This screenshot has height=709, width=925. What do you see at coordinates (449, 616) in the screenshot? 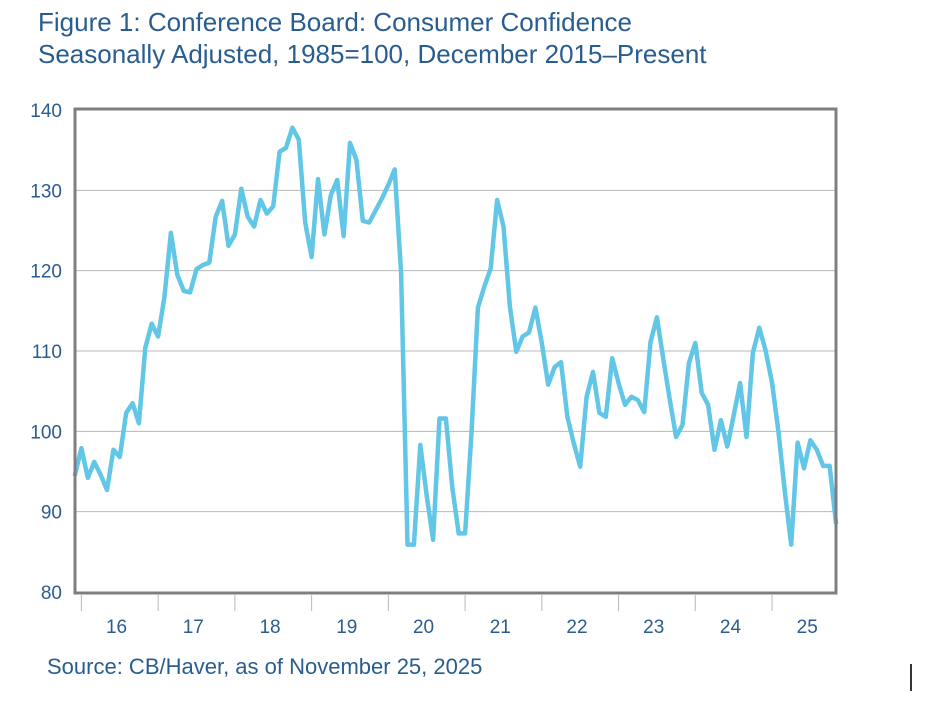
I see `x-axis: 16 17 18 19 20 21 22 23 24 25` at bounding box center [449, 616].